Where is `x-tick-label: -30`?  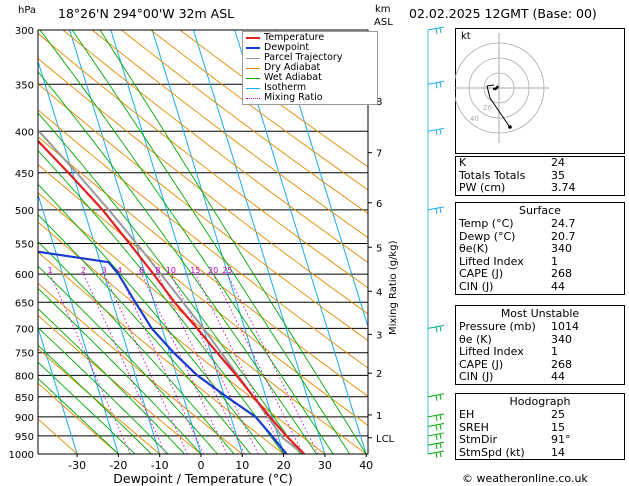 x-tick-label: -30 is located at coordinates (77, 465).